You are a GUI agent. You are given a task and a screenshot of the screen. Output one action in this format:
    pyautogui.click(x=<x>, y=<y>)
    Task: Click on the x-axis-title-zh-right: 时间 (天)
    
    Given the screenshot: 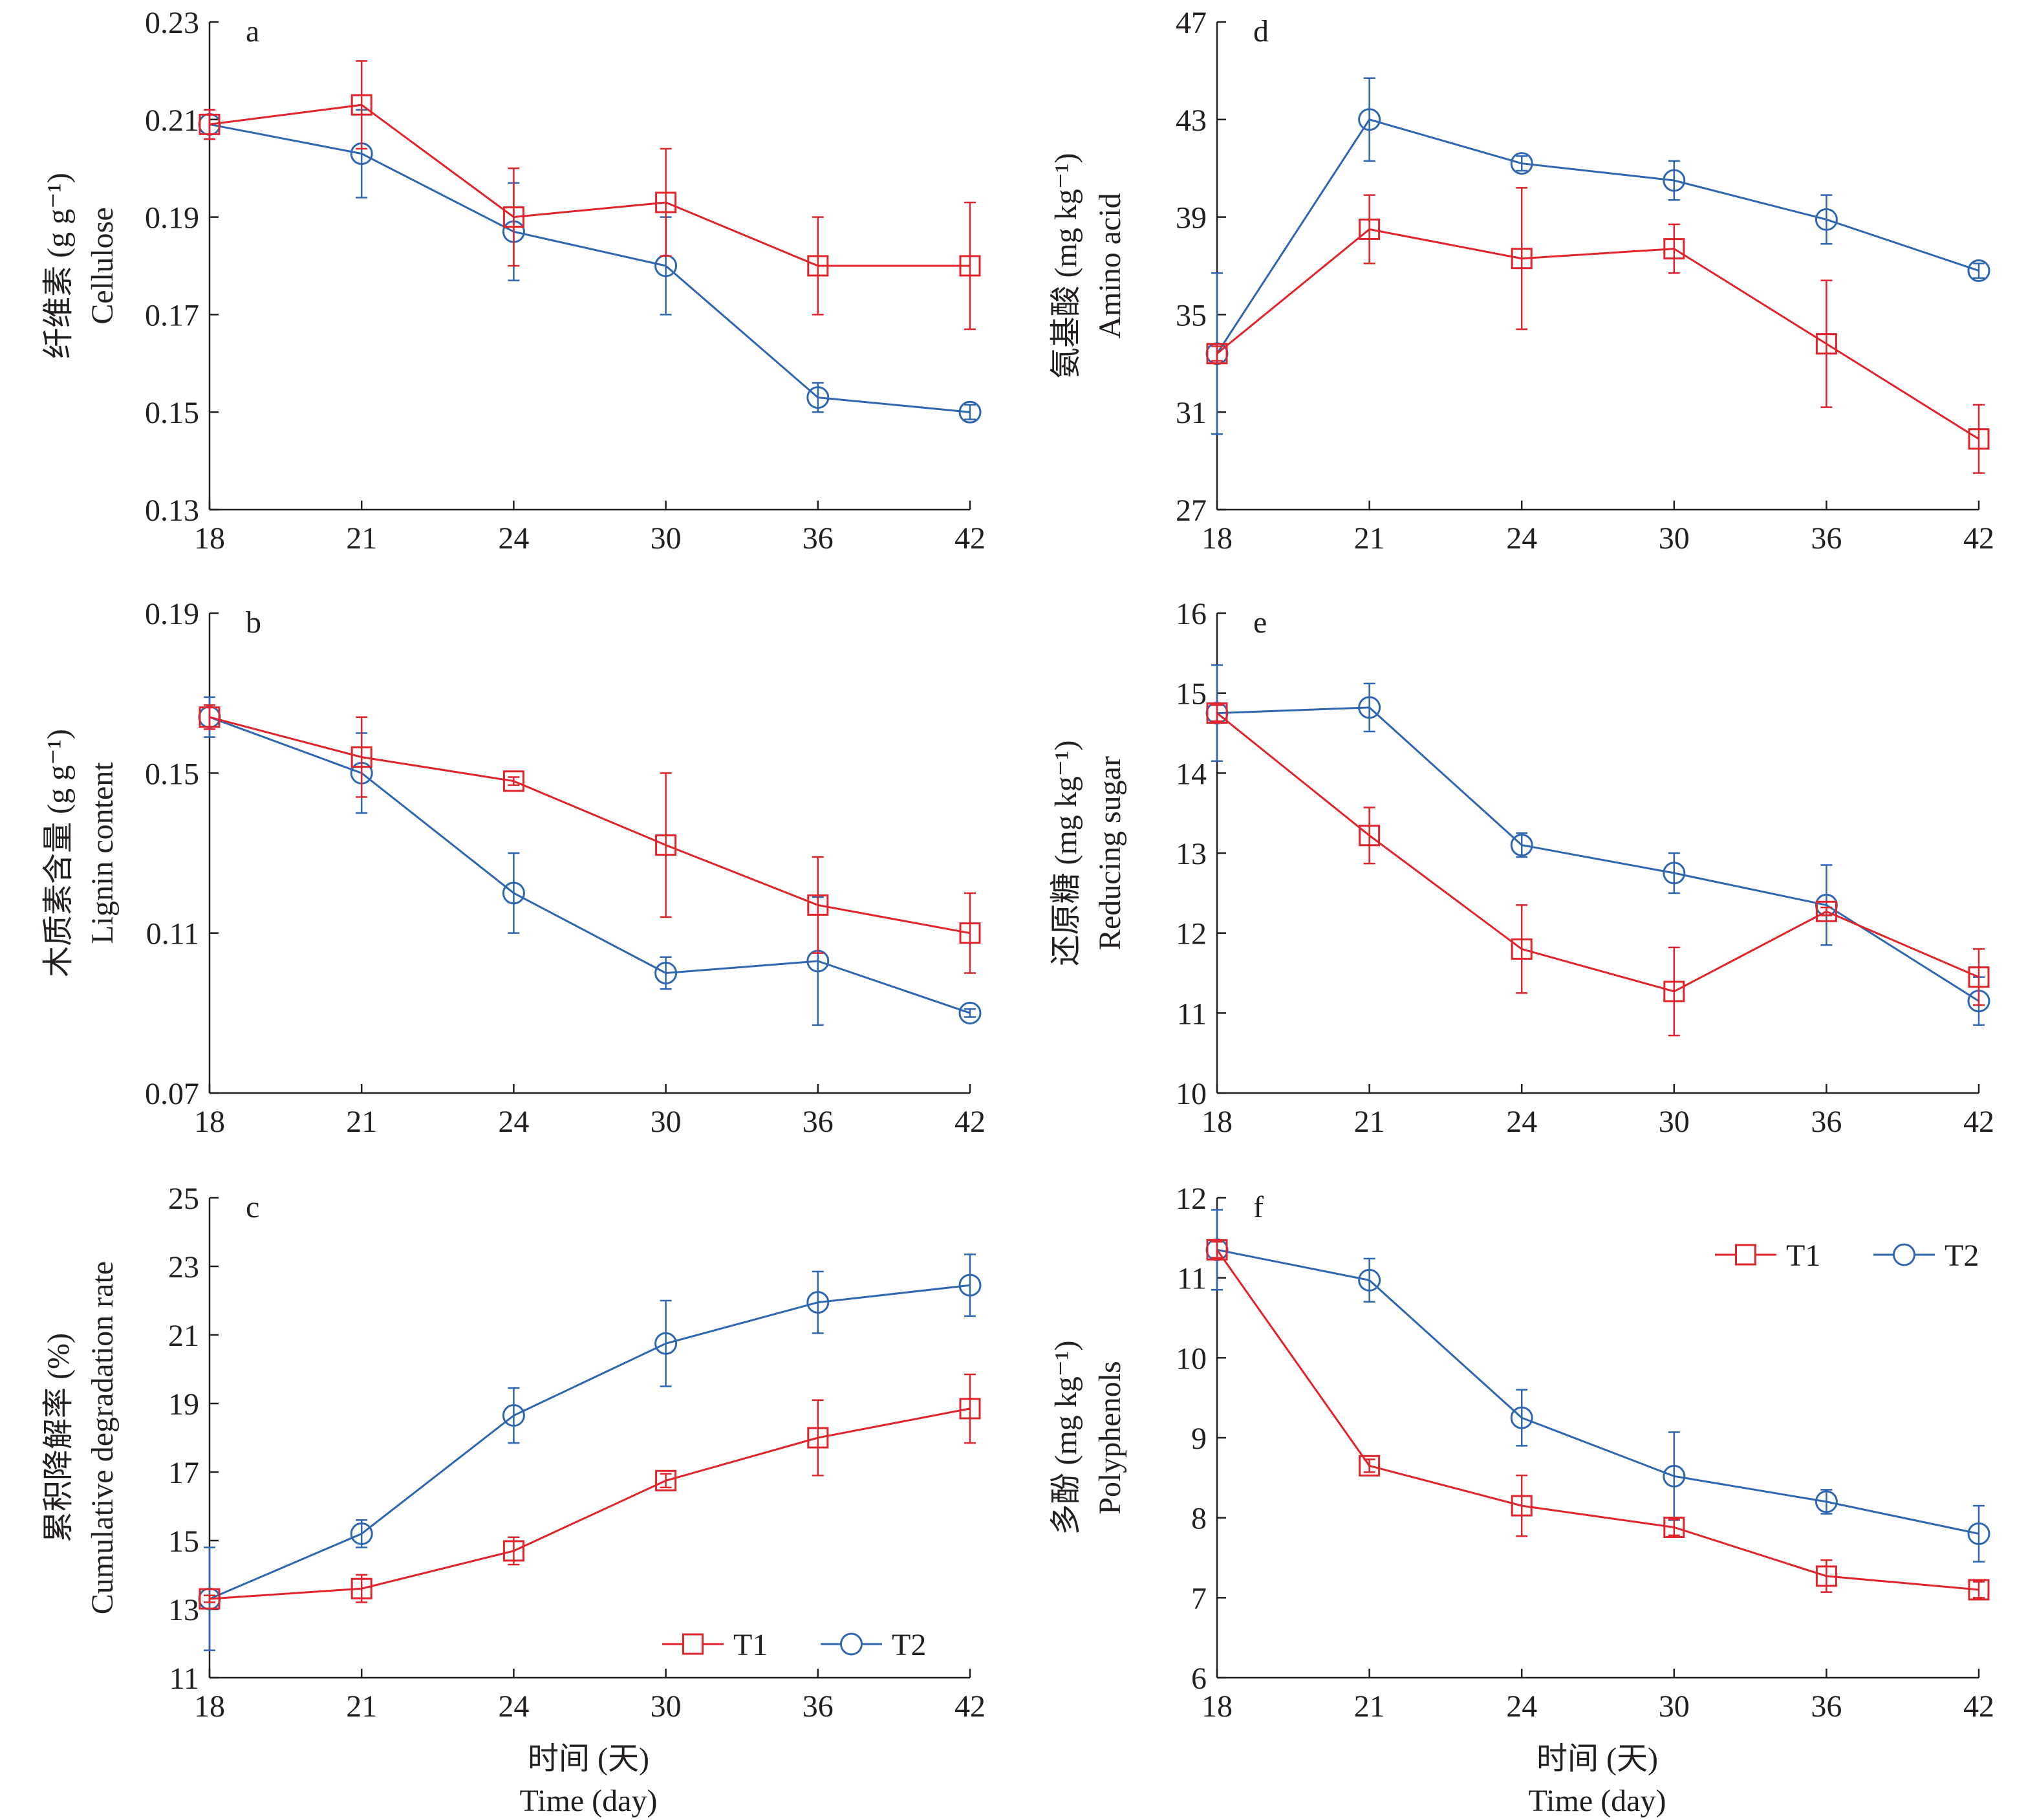 What is the action you would take?
    pyautogui.click(x=1597, y=1759)
    